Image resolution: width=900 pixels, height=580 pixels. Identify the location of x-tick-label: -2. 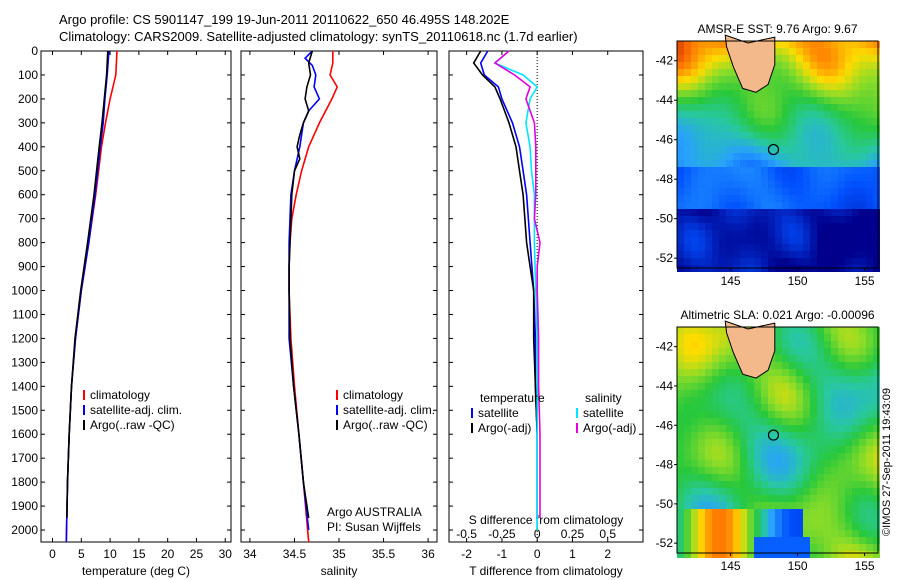
(466, 554).